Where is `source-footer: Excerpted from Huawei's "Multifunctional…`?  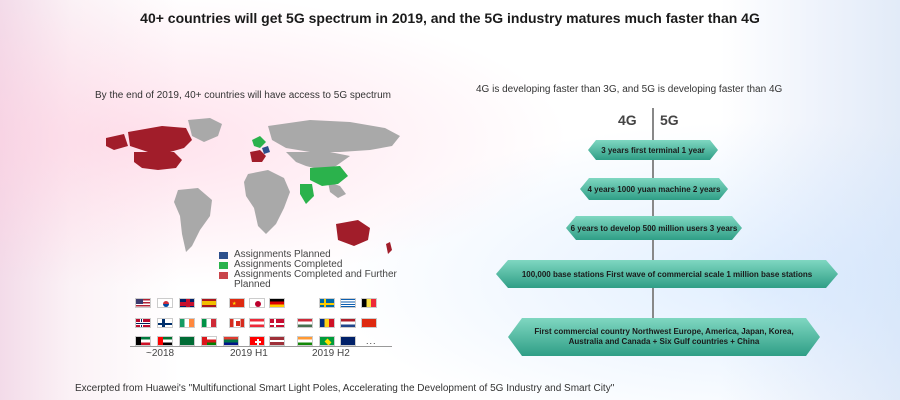
source-footer: Excerpted from Huawei's "Multifunctional… is located at coordinates (345, 388).